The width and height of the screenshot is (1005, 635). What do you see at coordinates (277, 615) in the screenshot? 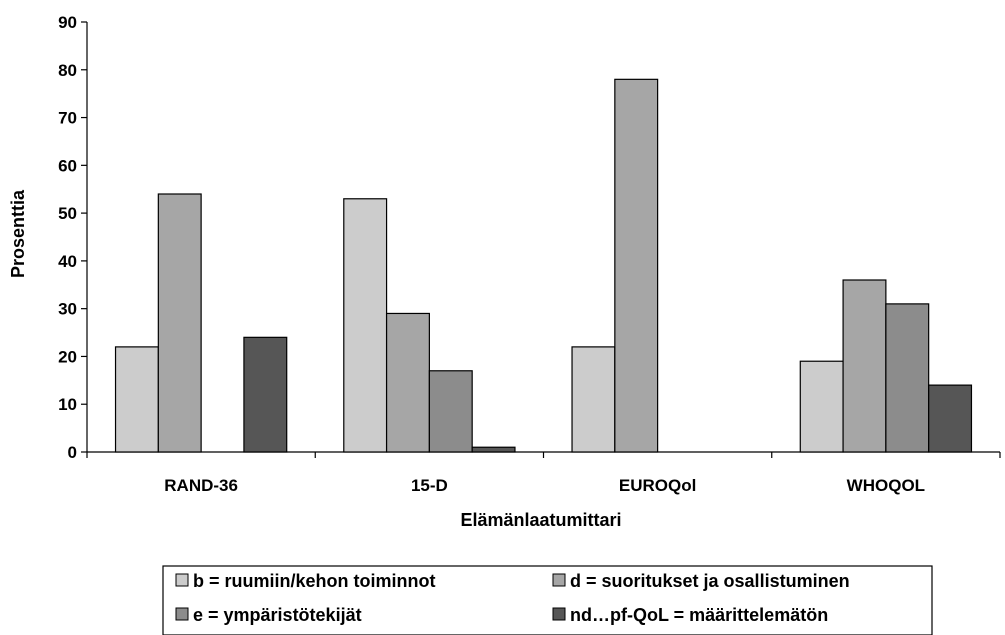
I see `legend-label: e = ympäristötekijät` at bounding box center [277, 615].